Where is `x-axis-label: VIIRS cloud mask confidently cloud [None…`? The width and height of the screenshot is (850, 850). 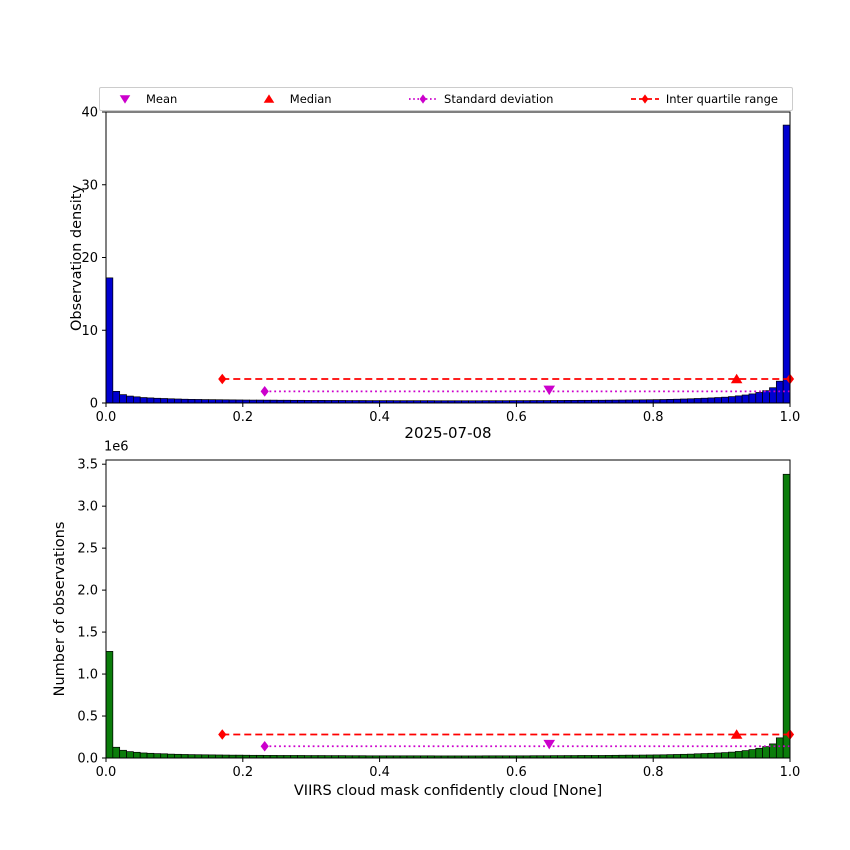
x-axis-label: VIIRS cloud mask confidently cloud [None… is located at coordinates (448, 791).